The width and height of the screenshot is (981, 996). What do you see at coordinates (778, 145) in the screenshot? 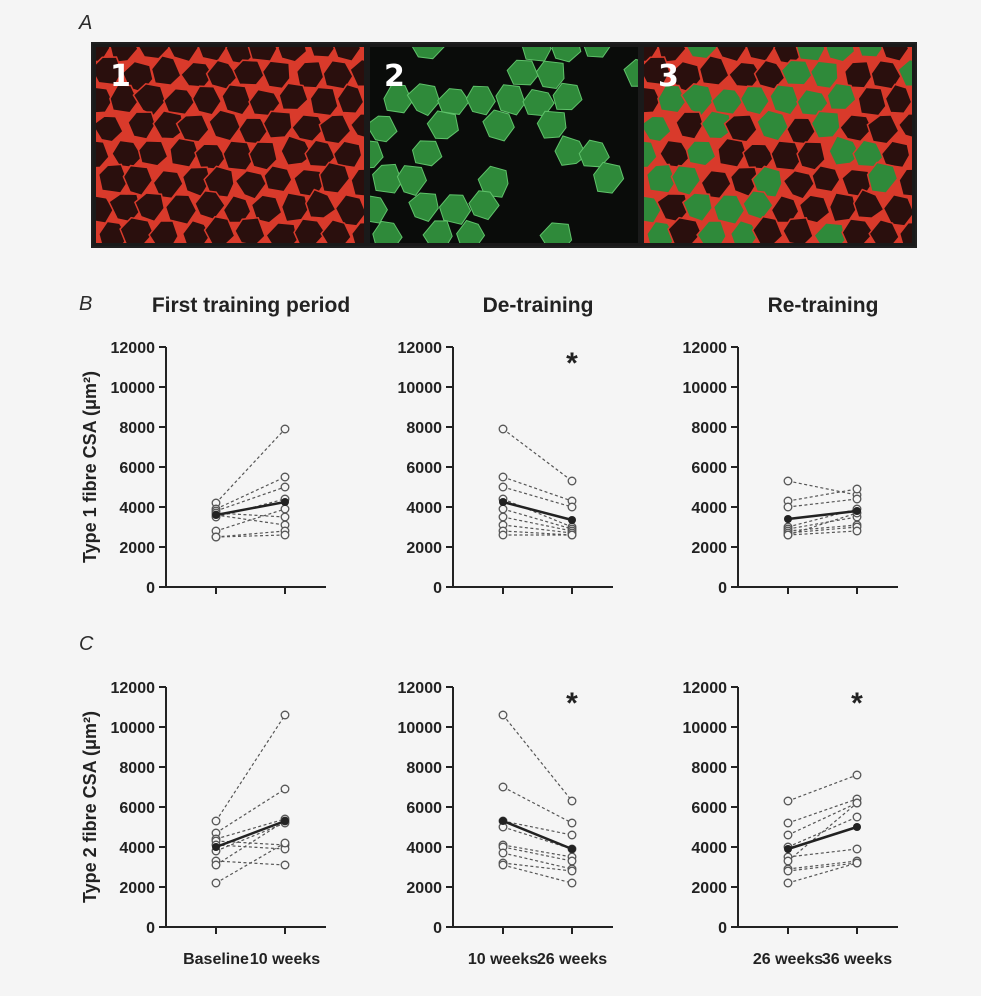
I see `micrograph-merged: 3` at bounding box center [778, 145].